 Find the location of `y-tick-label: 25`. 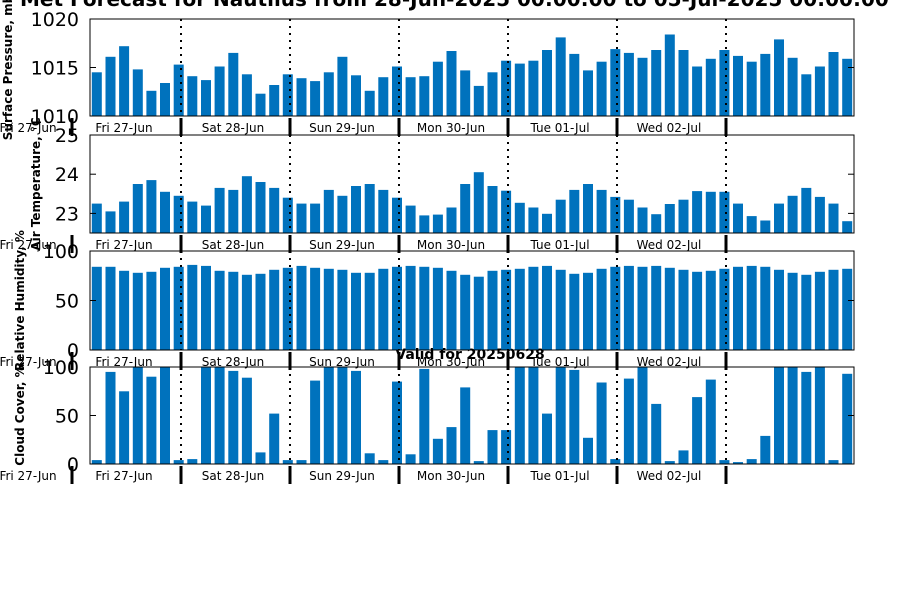

y-tick-label: 25 is located at coordinates (67, 136).